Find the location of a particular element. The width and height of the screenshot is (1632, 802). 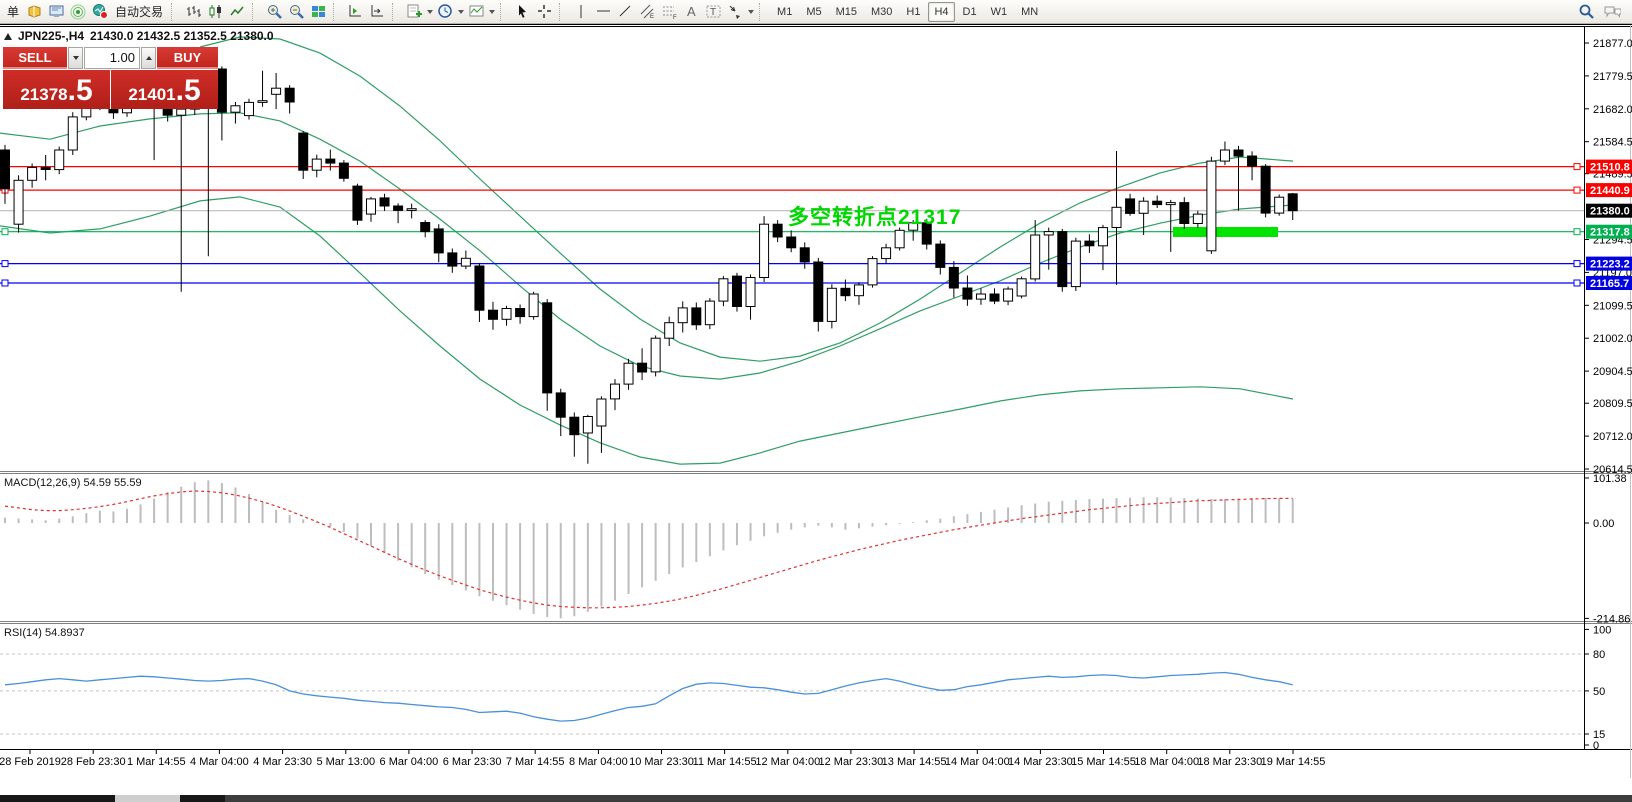

svg-text: 5 Mar 13:00 is located at coordinates (345, 762).